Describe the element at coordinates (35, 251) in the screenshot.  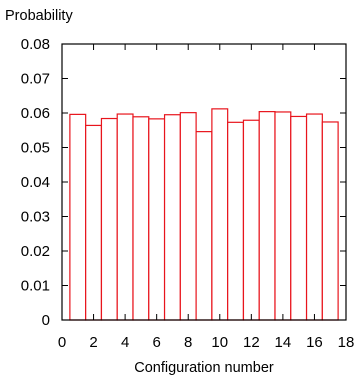
I see `y-tick-label-2: 0.02` at that location.